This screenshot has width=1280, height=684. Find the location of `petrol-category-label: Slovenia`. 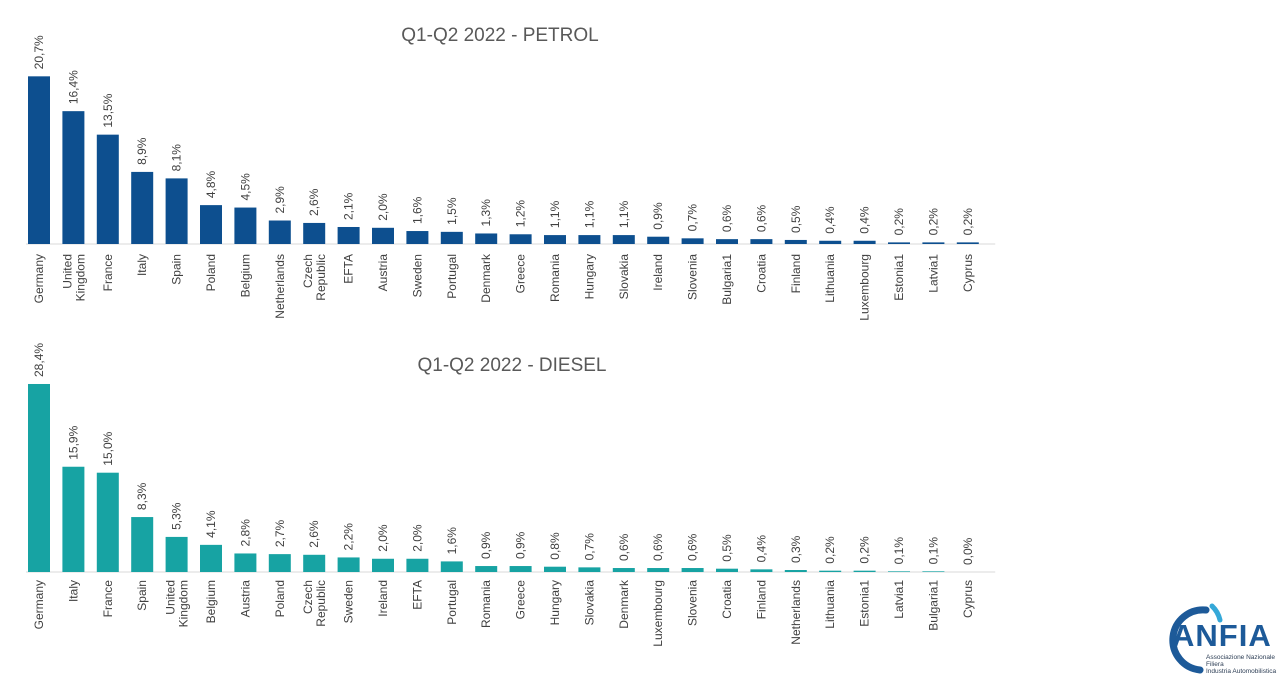

petrol-category-label: Slovenia is located at coordinates (693, 277).